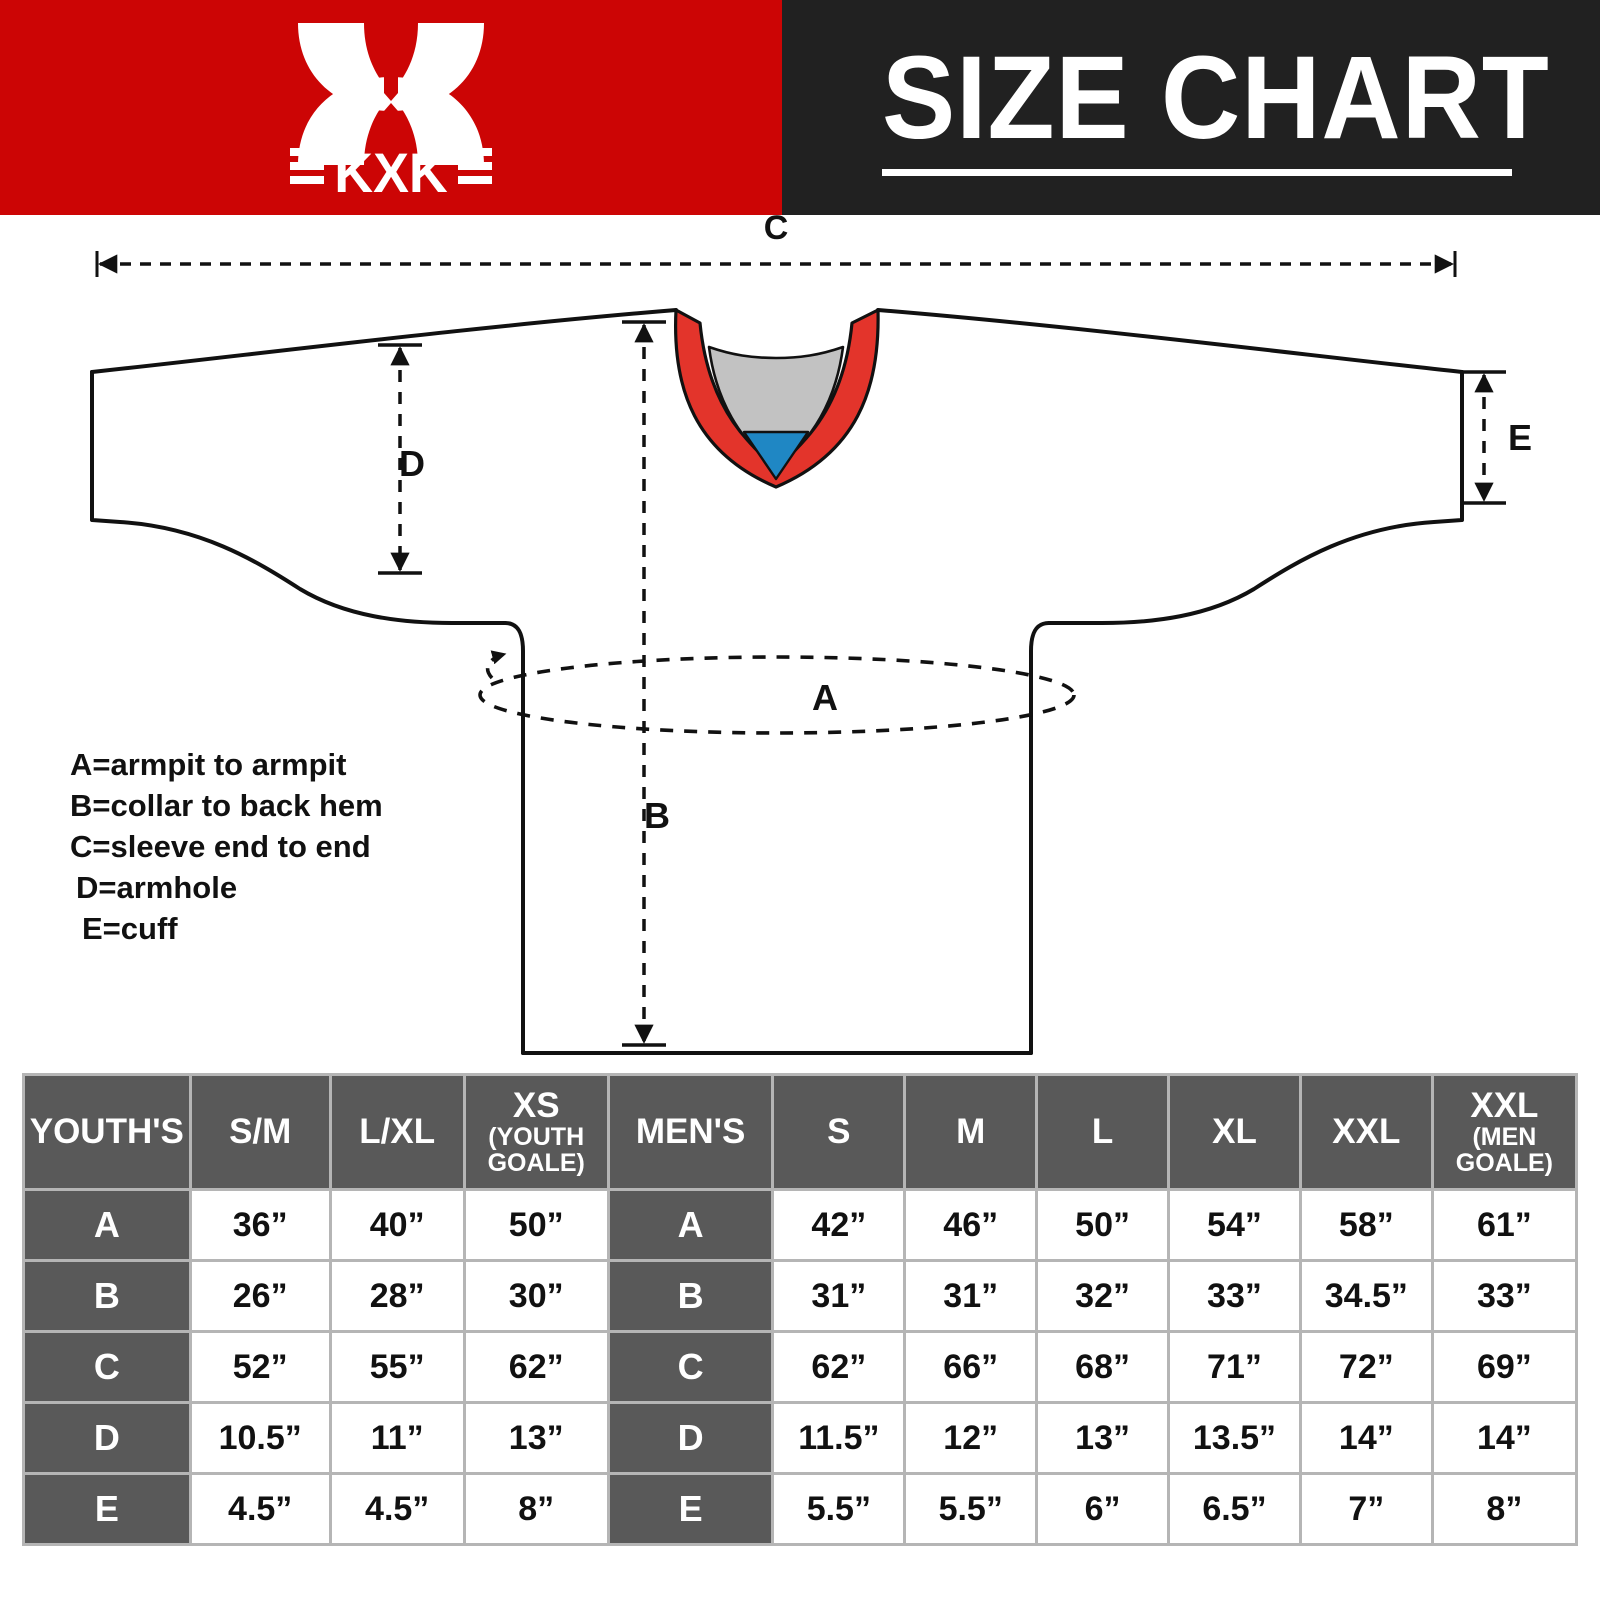 This screenshot has height=1600, width=1600. What do you see at coordinates (536, 1225) in the screenshot?
I see `cell-youth-a-2: 50”` at bounding box center [536, 1225].